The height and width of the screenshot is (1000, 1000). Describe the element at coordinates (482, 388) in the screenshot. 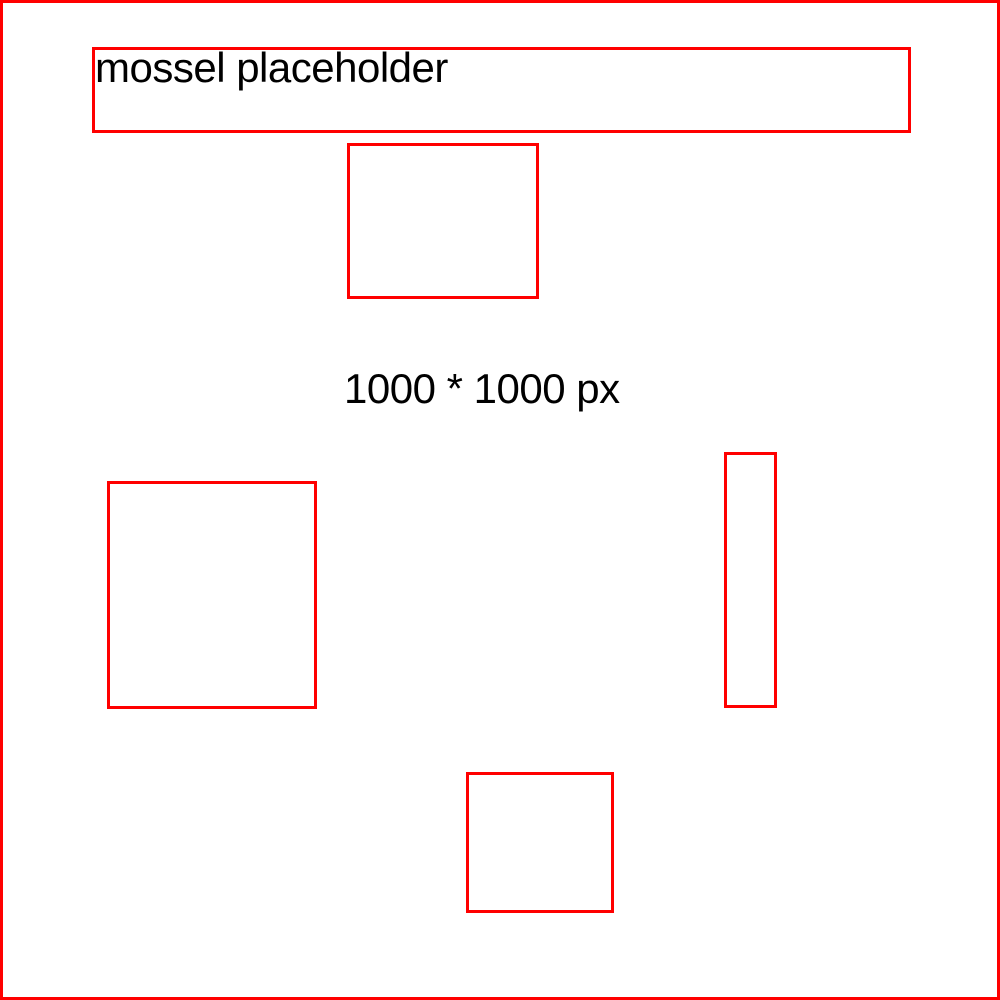

I see `canvas-size-label: 1000 * 1000 px` at that location.